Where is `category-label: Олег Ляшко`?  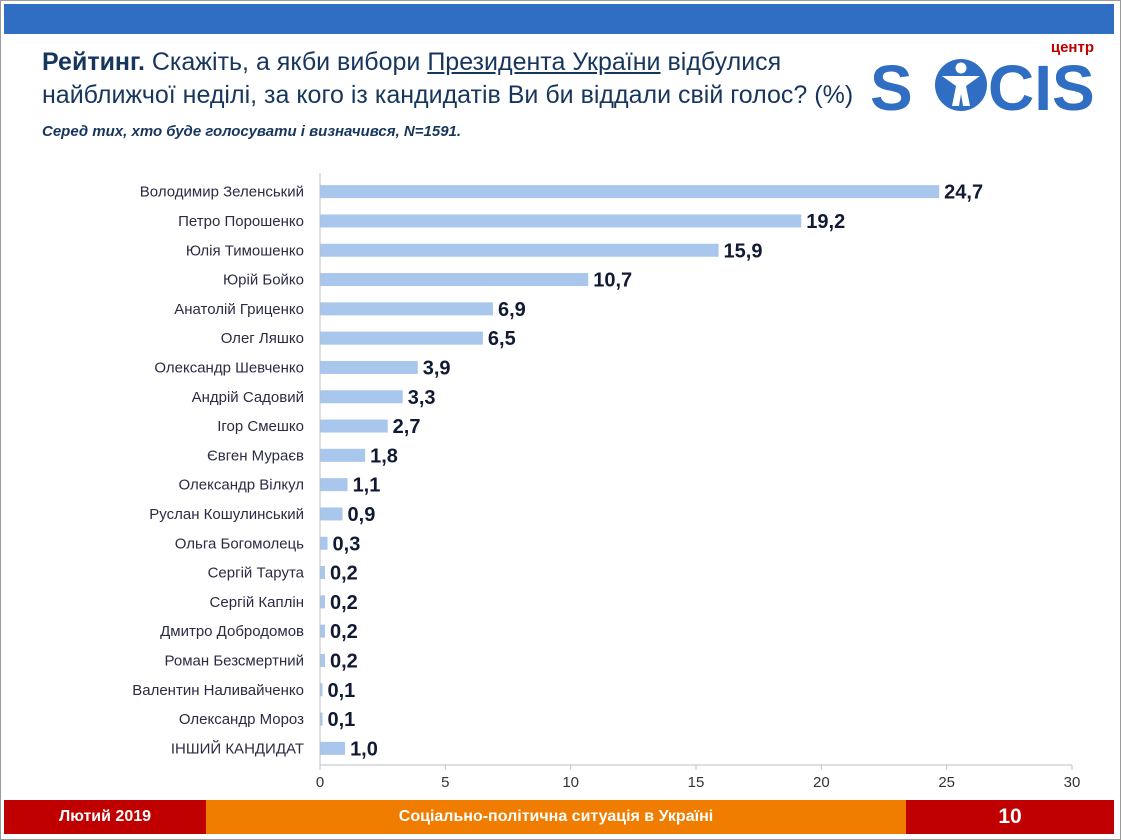 category-label: Олег Ляшко is located at coordinates (262, 338).